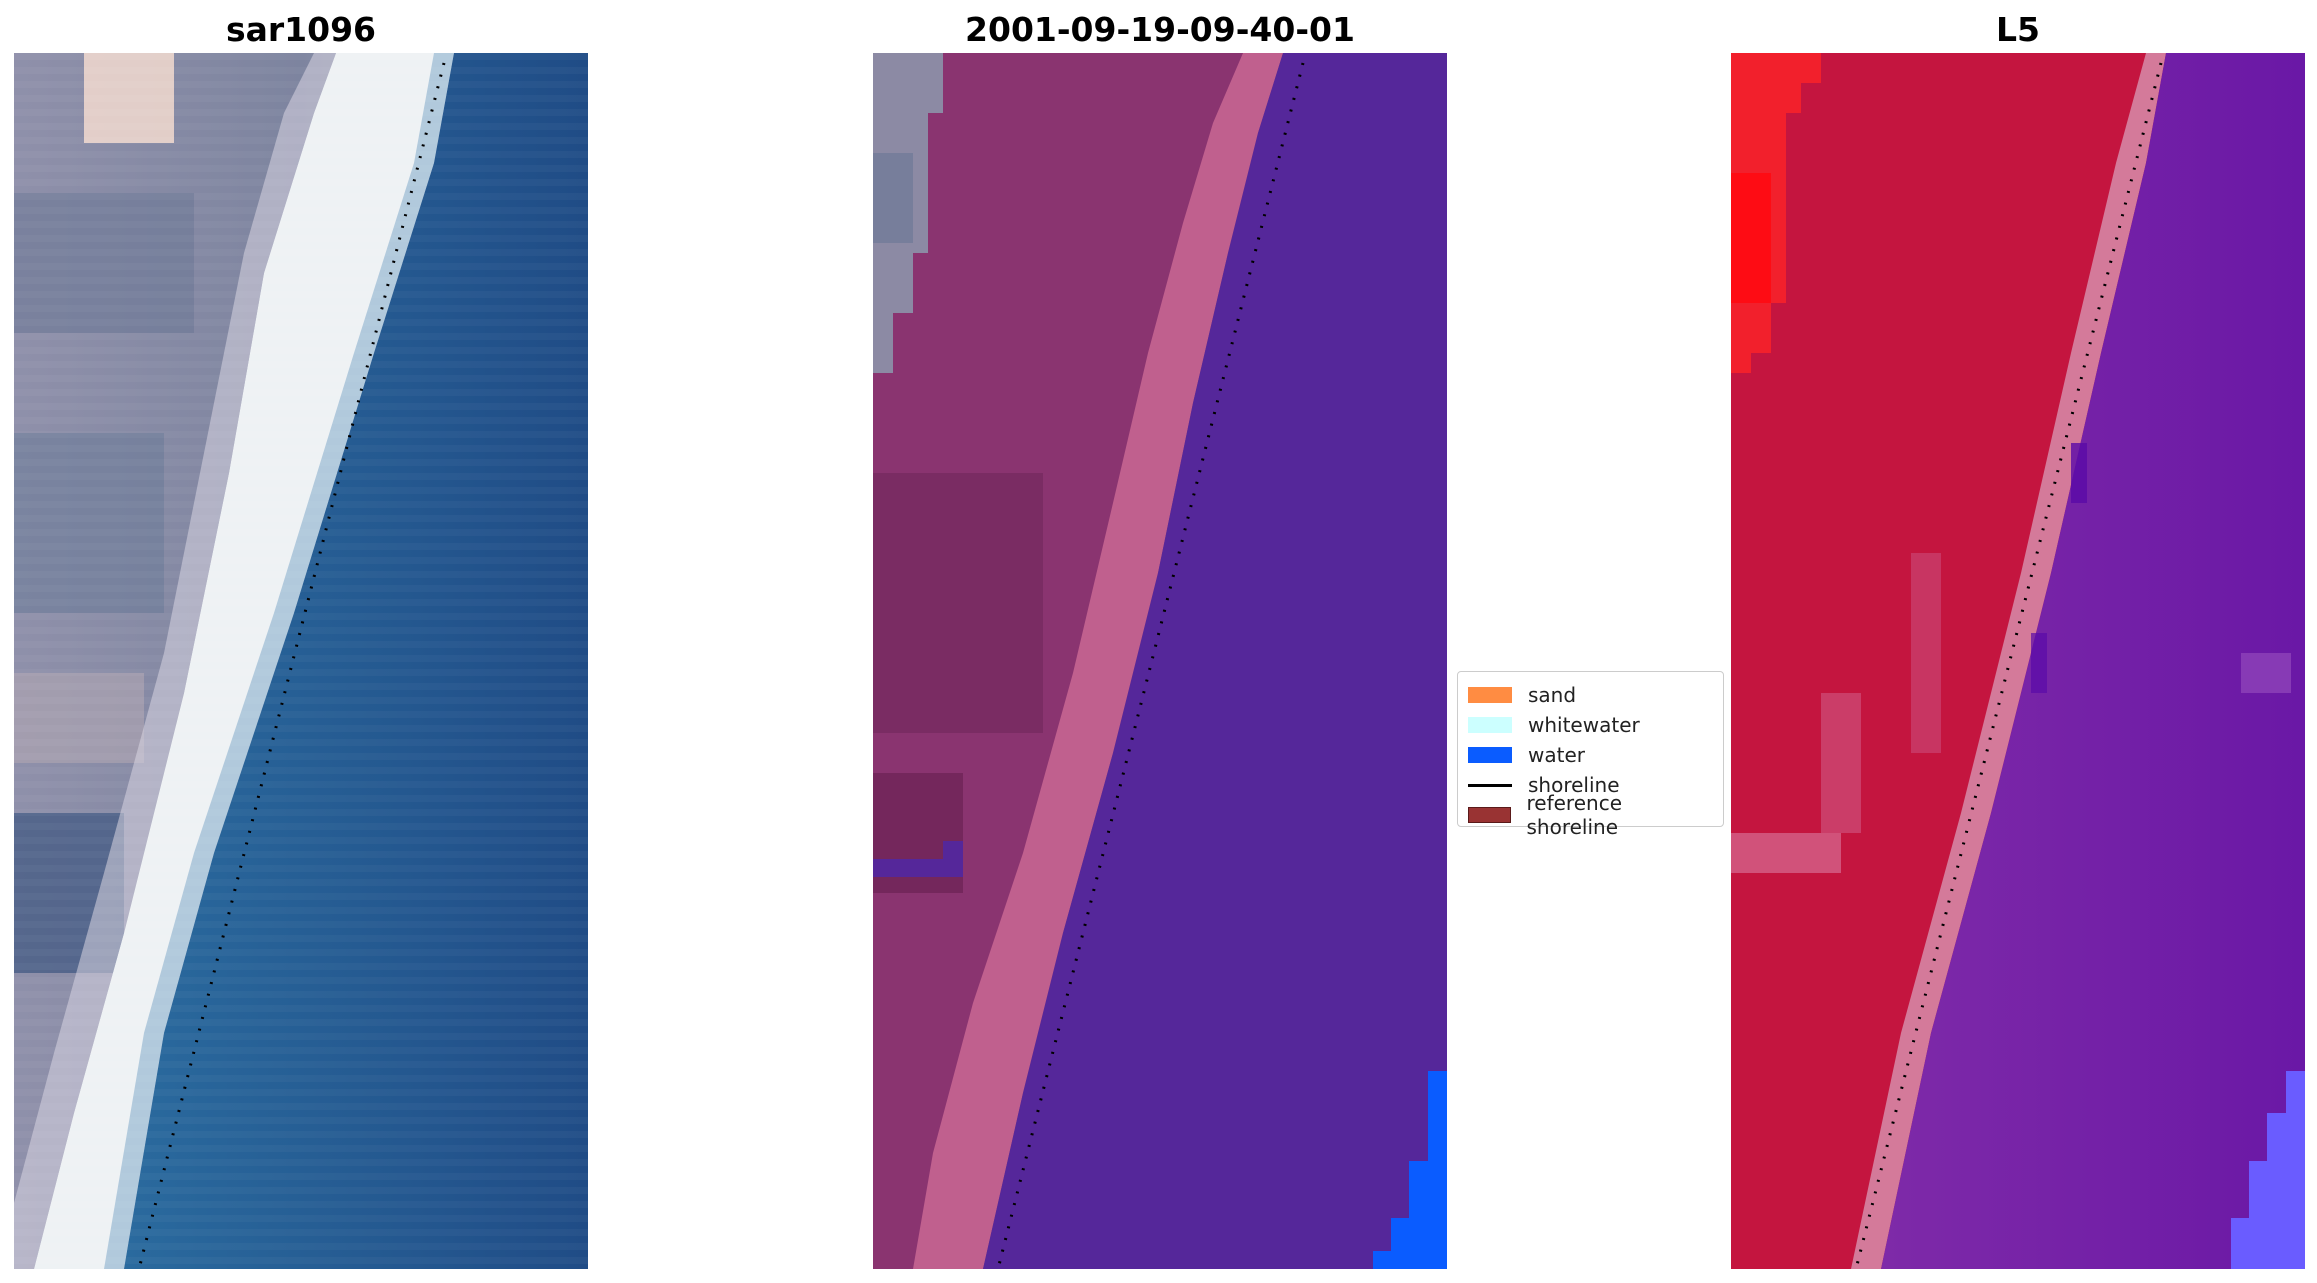 This screenshot has height=1283, width=2317. Describe the element at coordinates (1489, 815) in the screenshot. I see `reference-shoreline-swatch` at that location.